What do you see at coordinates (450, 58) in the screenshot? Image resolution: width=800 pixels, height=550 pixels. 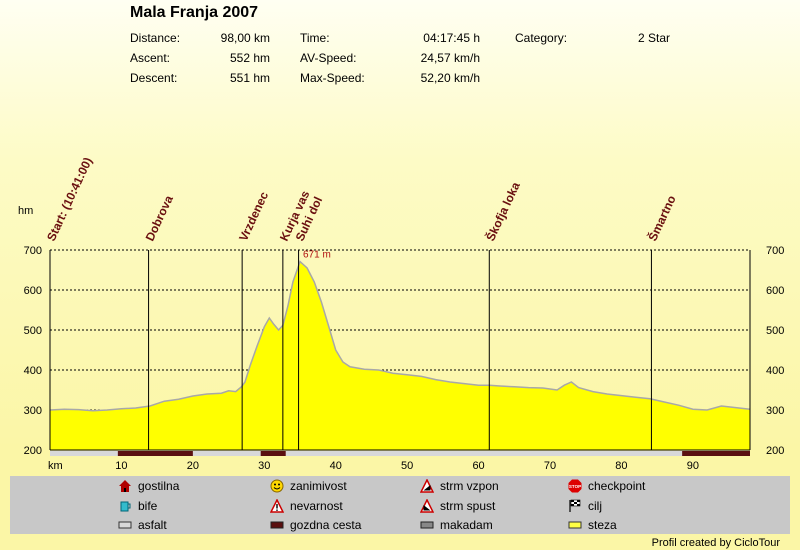 I see `avspeed-value: 24,57 km/h` at bounding box center [450, 58].